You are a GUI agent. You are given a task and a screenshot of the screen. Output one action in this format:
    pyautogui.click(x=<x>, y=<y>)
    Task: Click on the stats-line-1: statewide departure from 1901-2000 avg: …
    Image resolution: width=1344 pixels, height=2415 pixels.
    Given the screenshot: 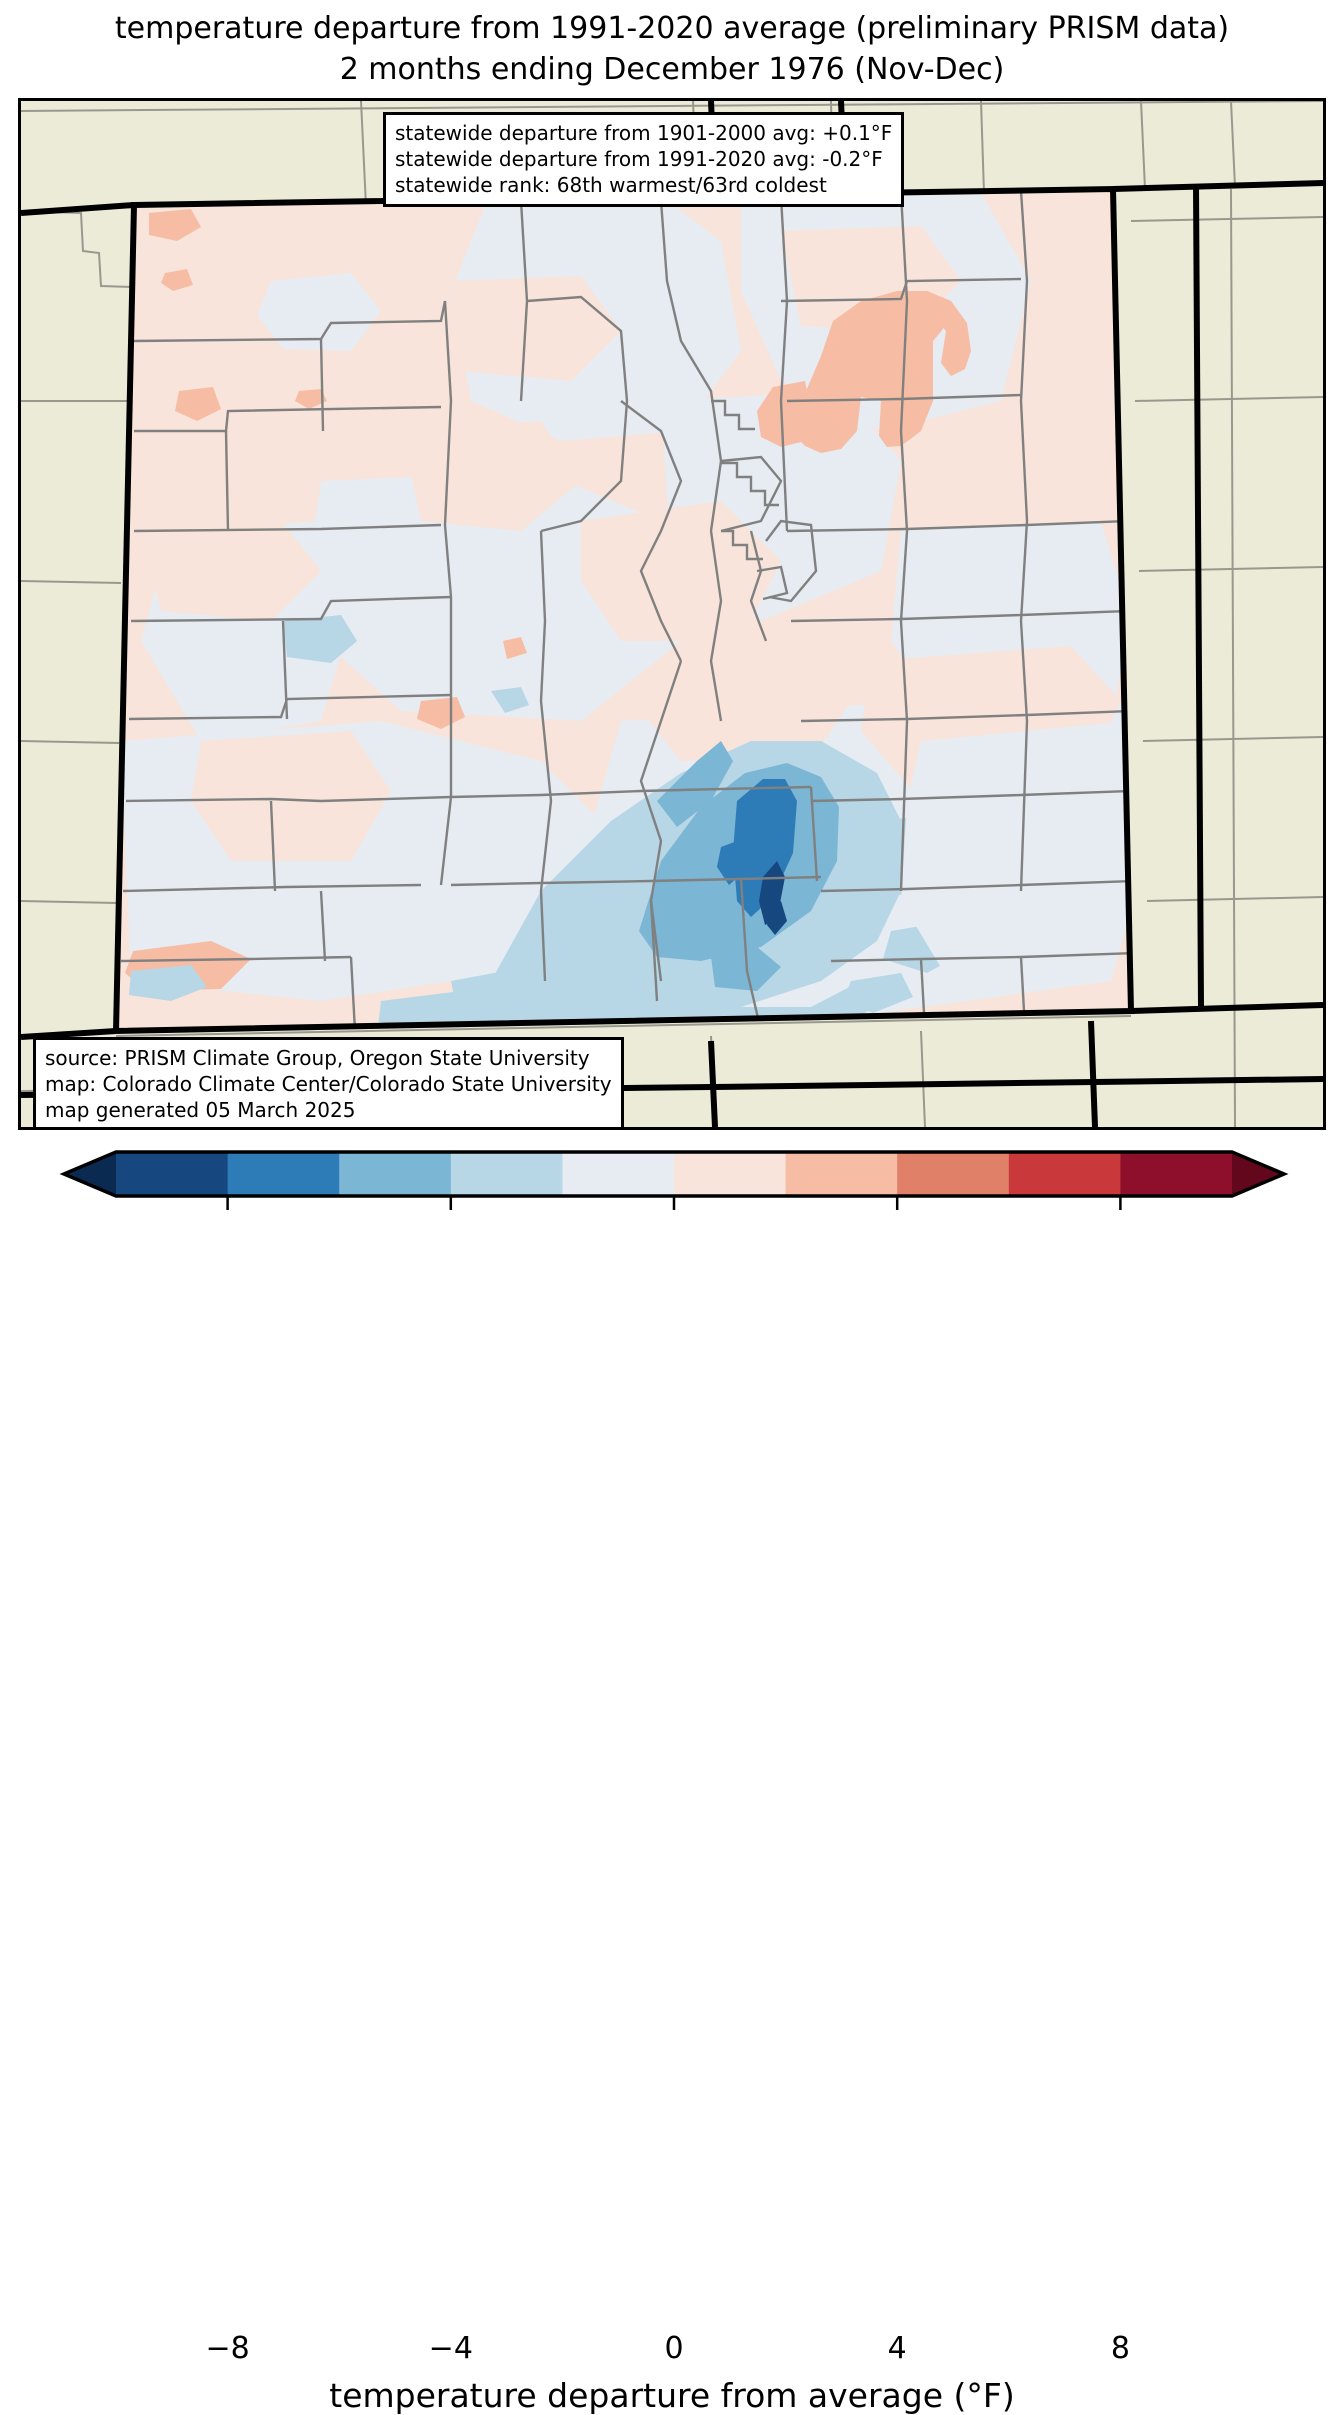 What is the action you would take?
    pyautogui.click(x=644, y=133)
    